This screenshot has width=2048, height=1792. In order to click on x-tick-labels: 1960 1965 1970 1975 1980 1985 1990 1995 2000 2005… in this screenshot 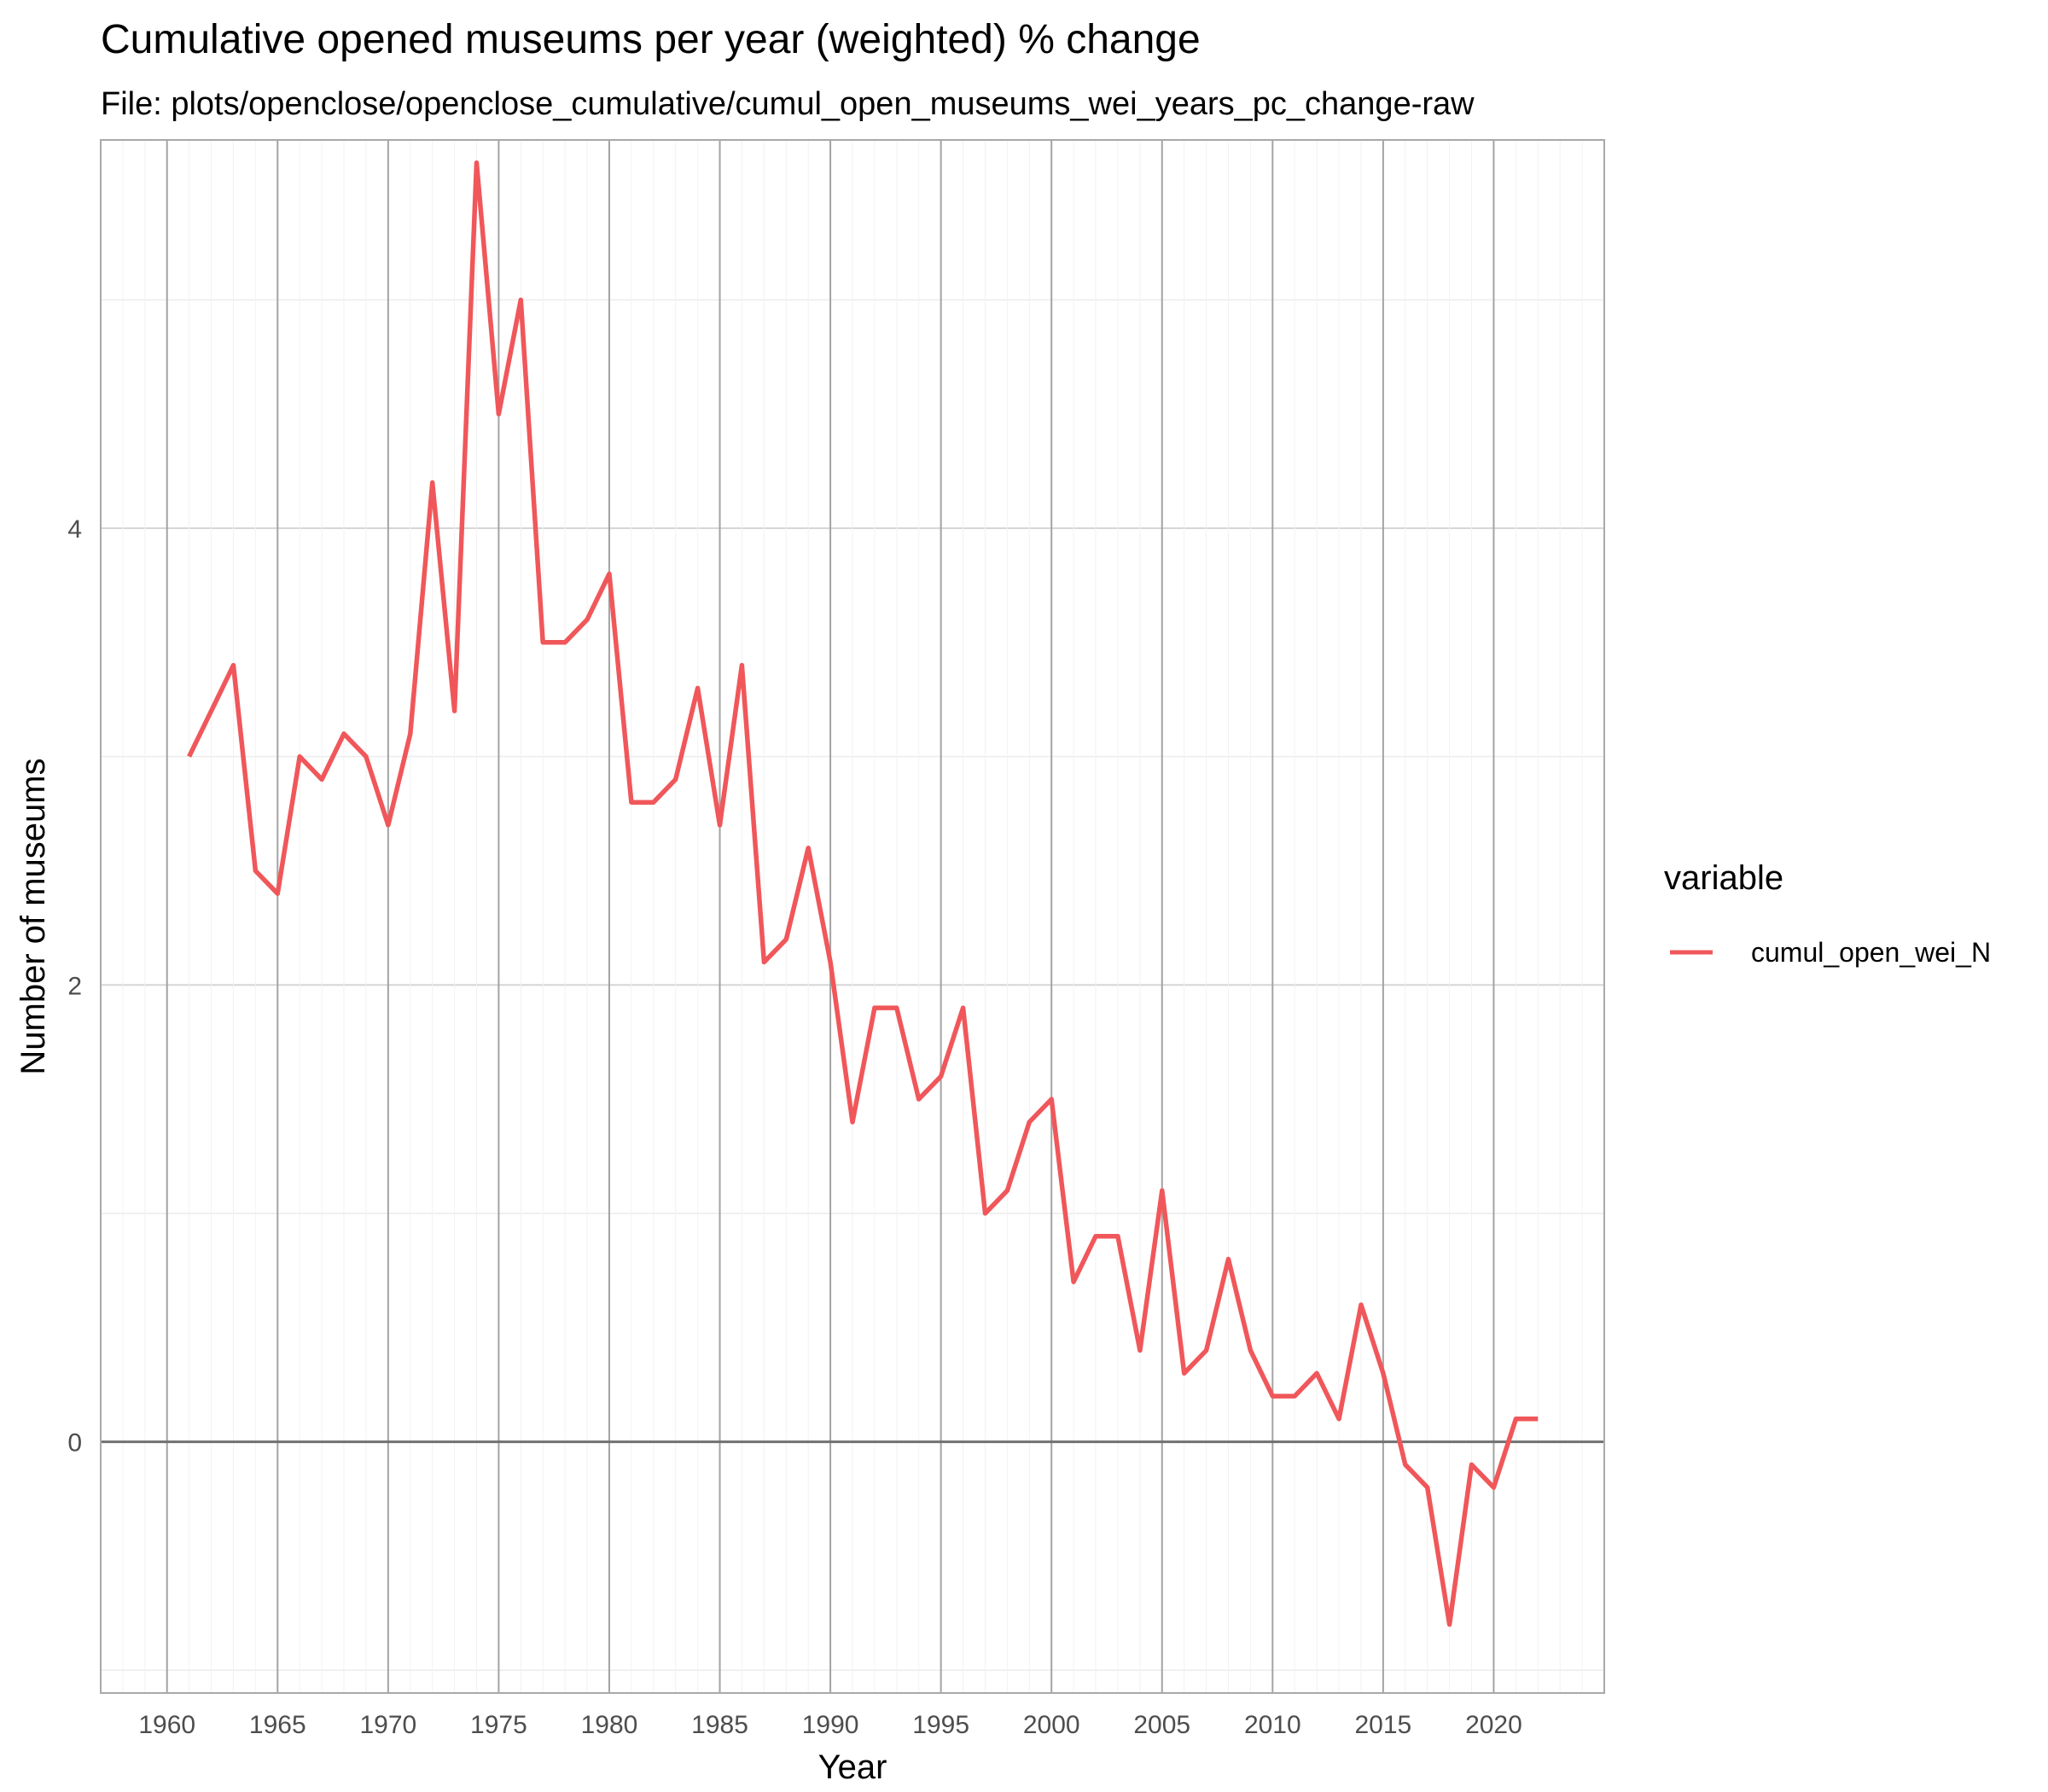, I will do `click(829, 1725)`.